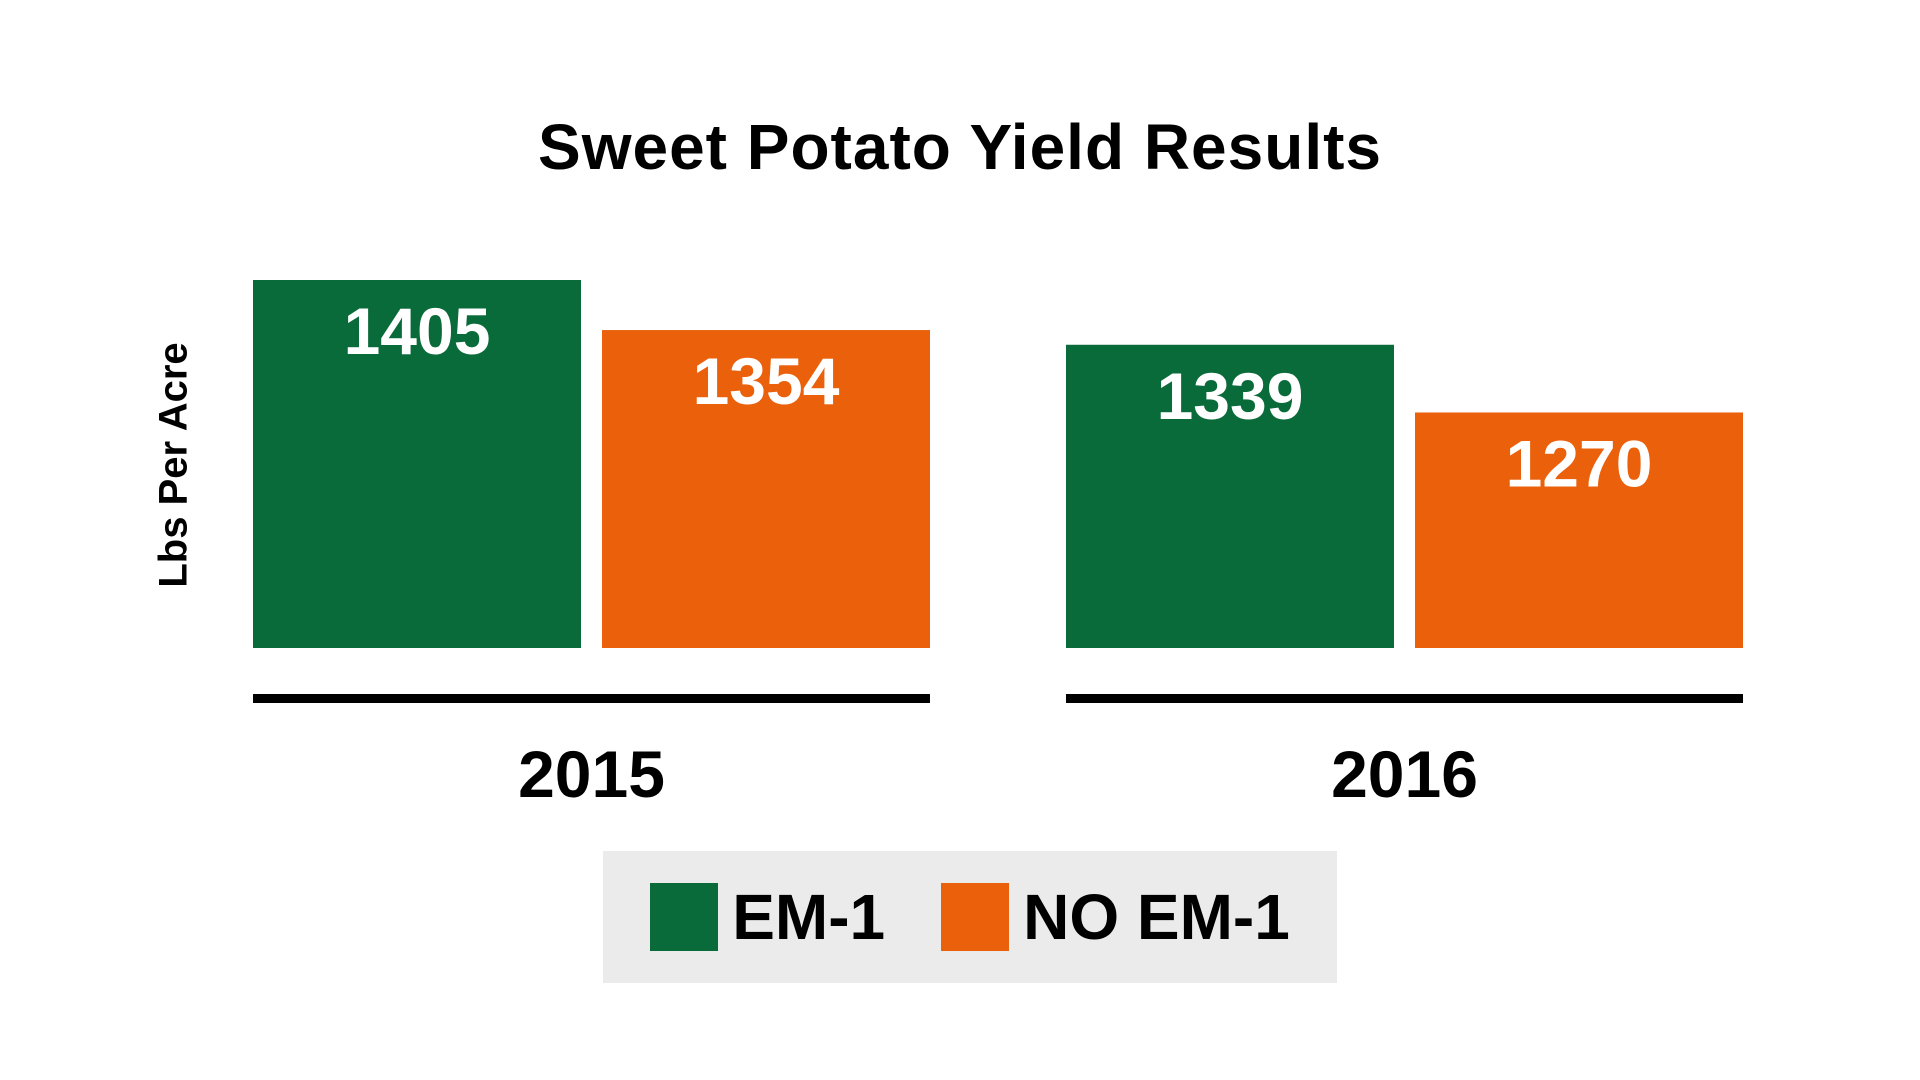 This screenshot has height=1080, width=1920. What do you see at coordinates (1156, 917) in the screenshot?
I see `legend-label-no-em1: NO EM-1` at bounding box center [1156, 917].